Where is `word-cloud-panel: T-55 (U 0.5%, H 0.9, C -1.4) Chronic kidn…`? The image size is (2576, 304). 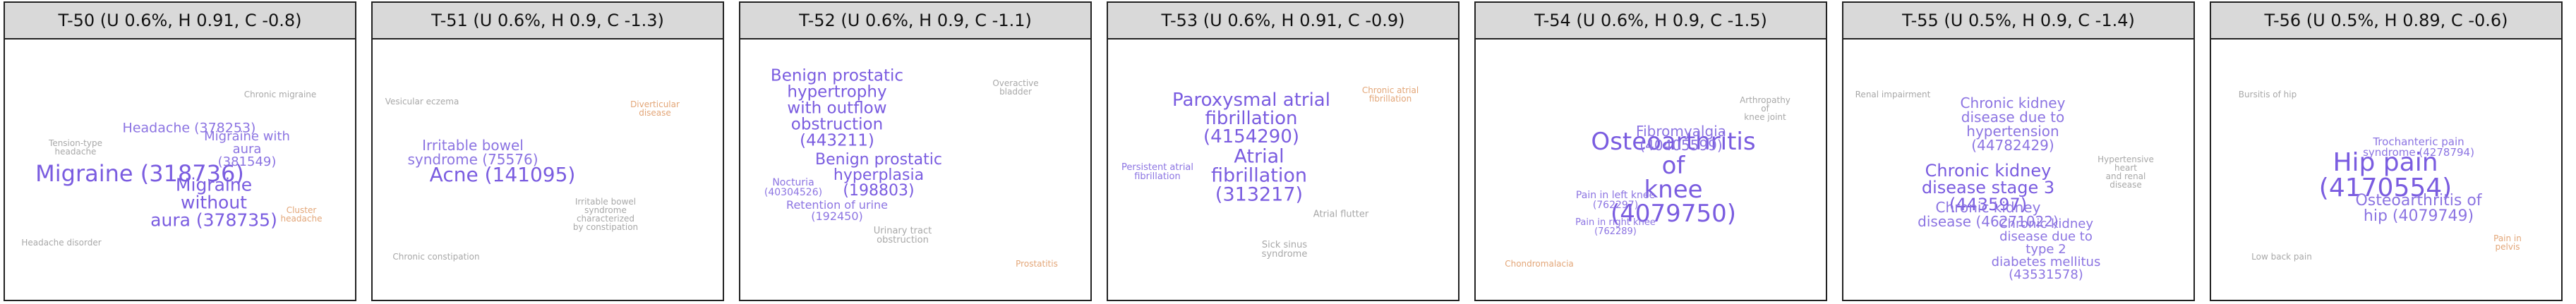 word-cloud-panel: T-55 (U 0.5%, H 0.9, C -1.4) Chronic kidn… is located at coordinates (2018, 151).